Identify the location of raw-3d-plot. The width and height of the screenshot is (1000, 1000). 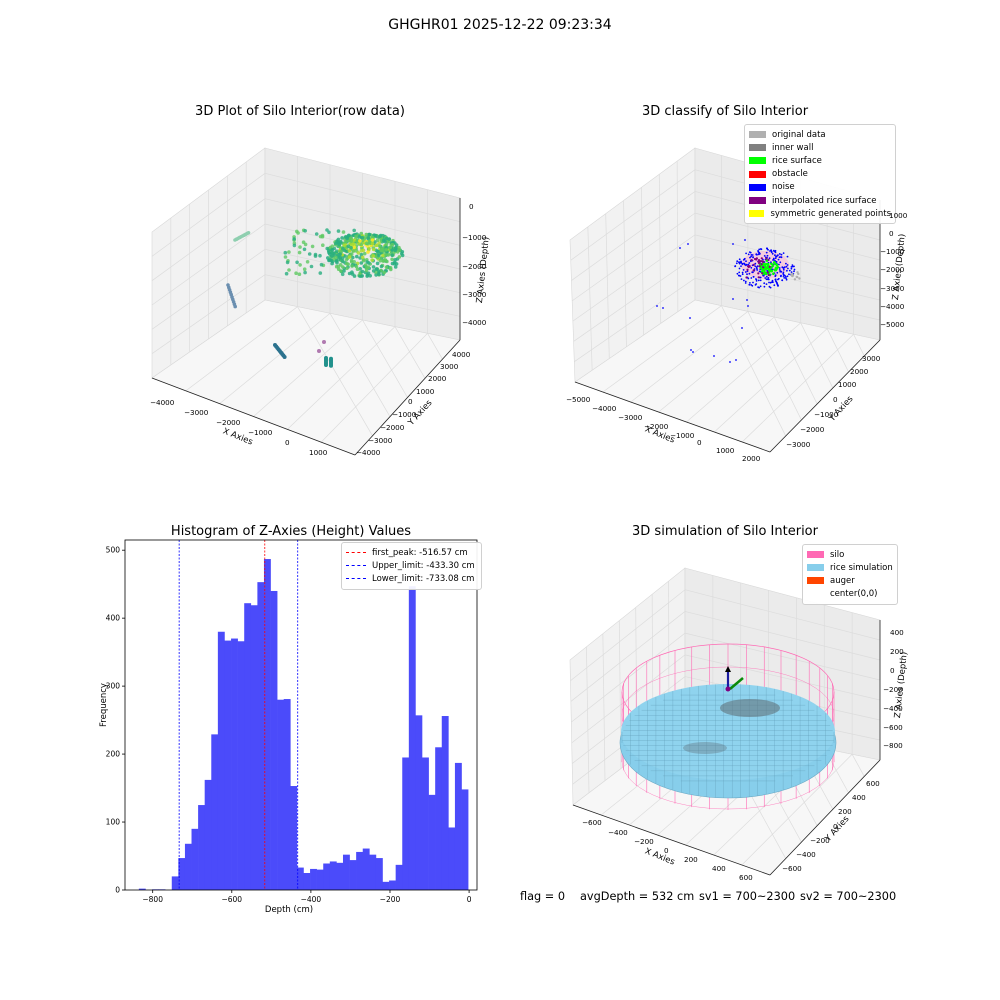
(306, 301).